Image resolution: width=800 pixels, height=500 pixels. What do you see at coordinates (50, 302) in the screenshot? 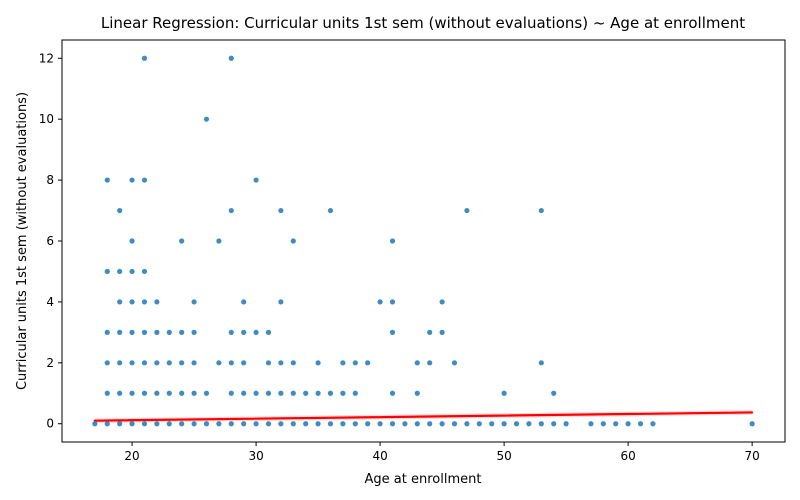
I see `y-tick-label: 4` at bounding box center [50, 302].